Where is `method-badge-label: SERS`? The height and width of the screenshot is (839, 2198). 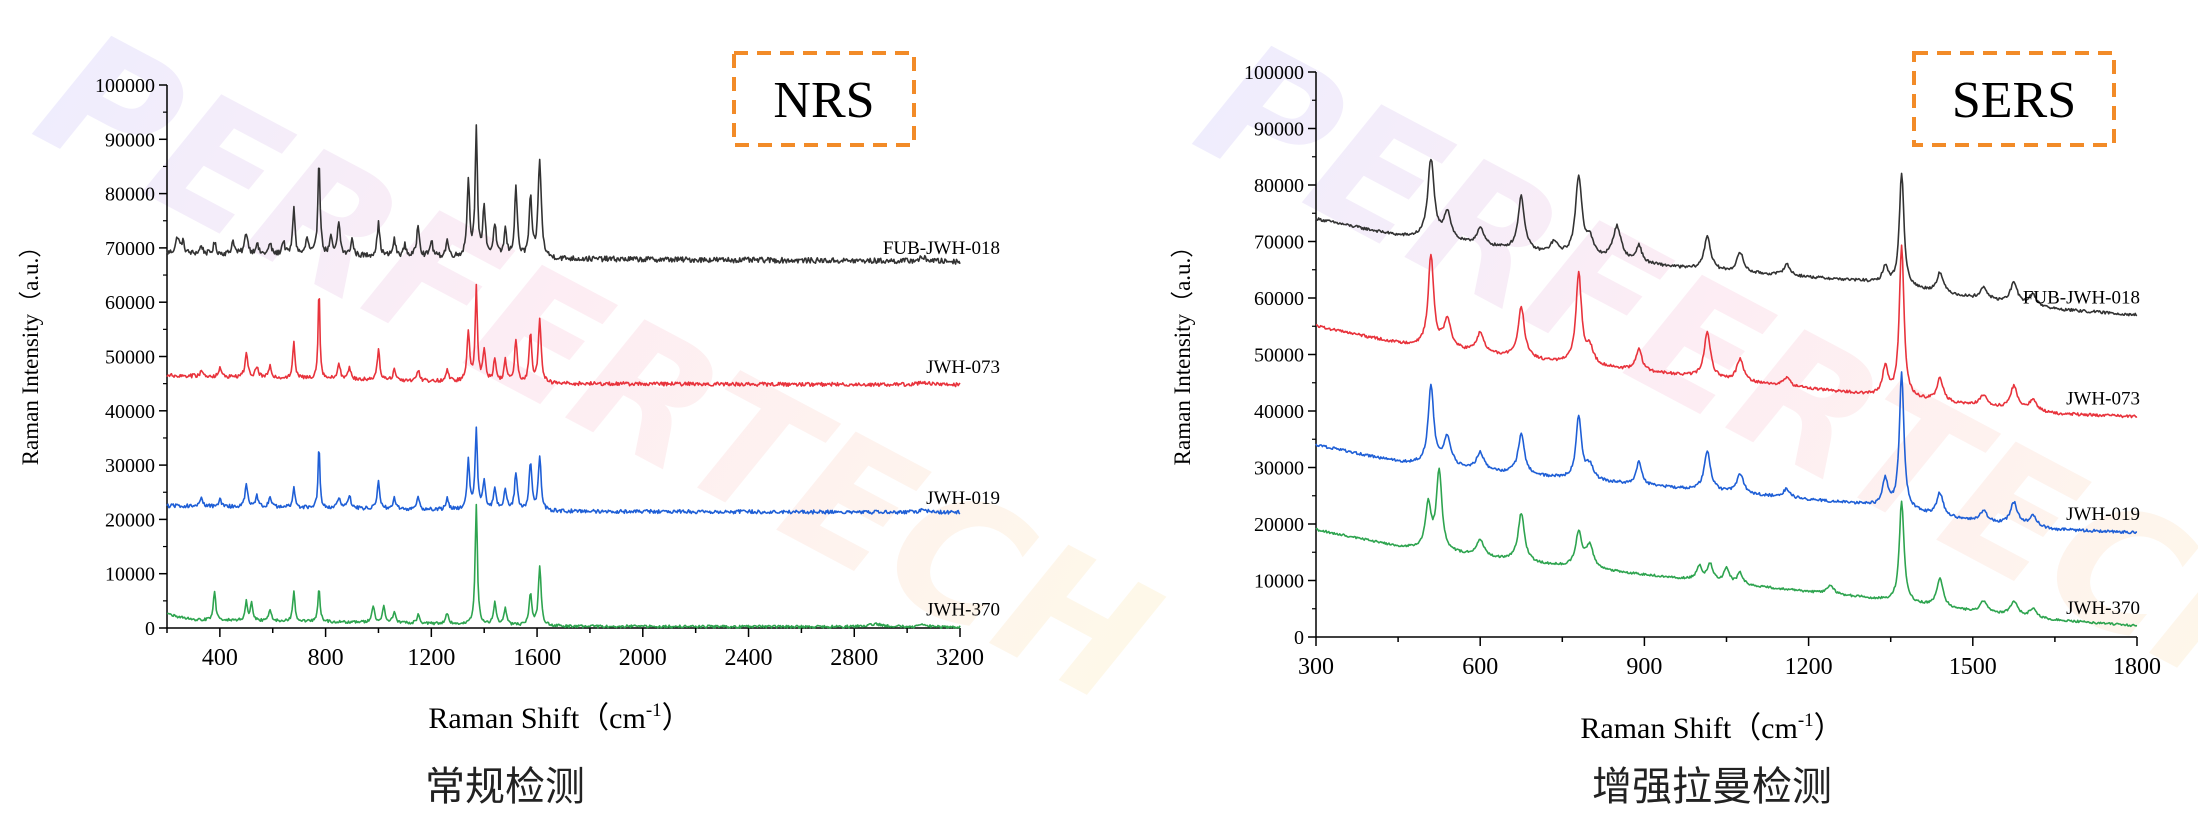
method-badge-label: SERS is located at coordinates (2014, 100).